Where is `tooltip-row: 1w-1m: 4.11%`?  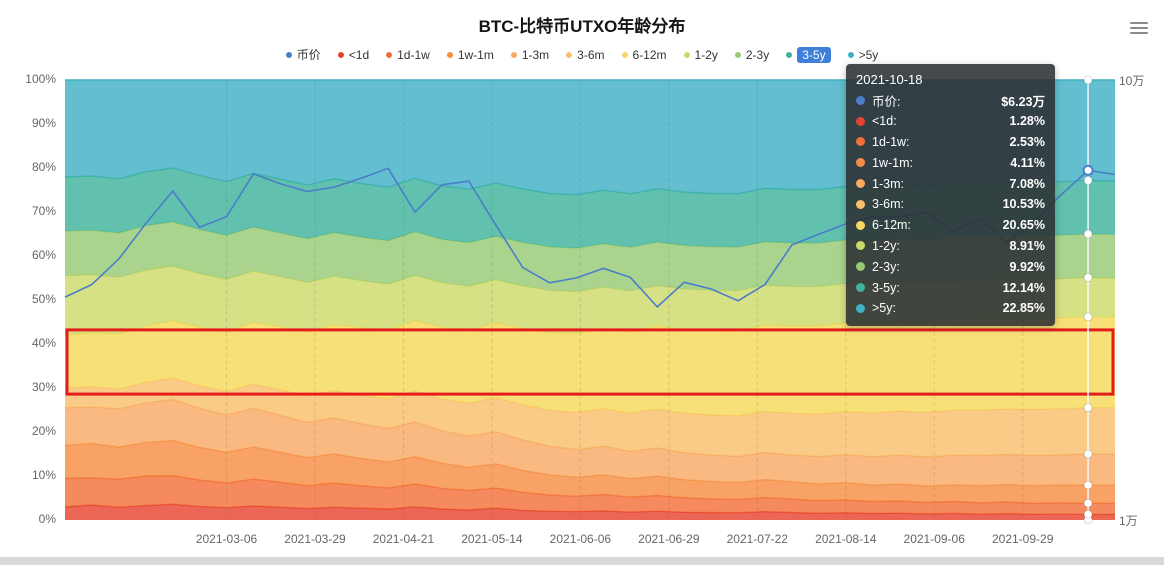
tooltip-row: 1w-1m: 4.11% is located at coordinates (950, 162).